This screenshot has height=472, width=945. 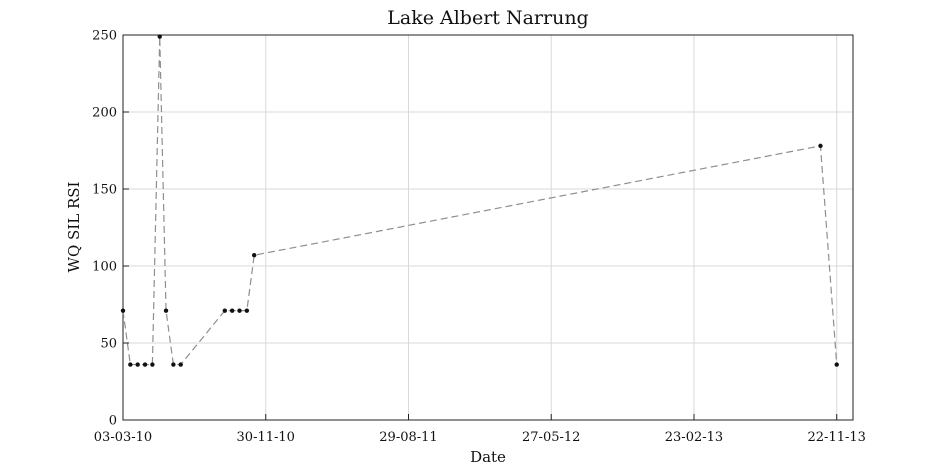 I want to click on y-tick-label: 200, so click(x=104, y=113).